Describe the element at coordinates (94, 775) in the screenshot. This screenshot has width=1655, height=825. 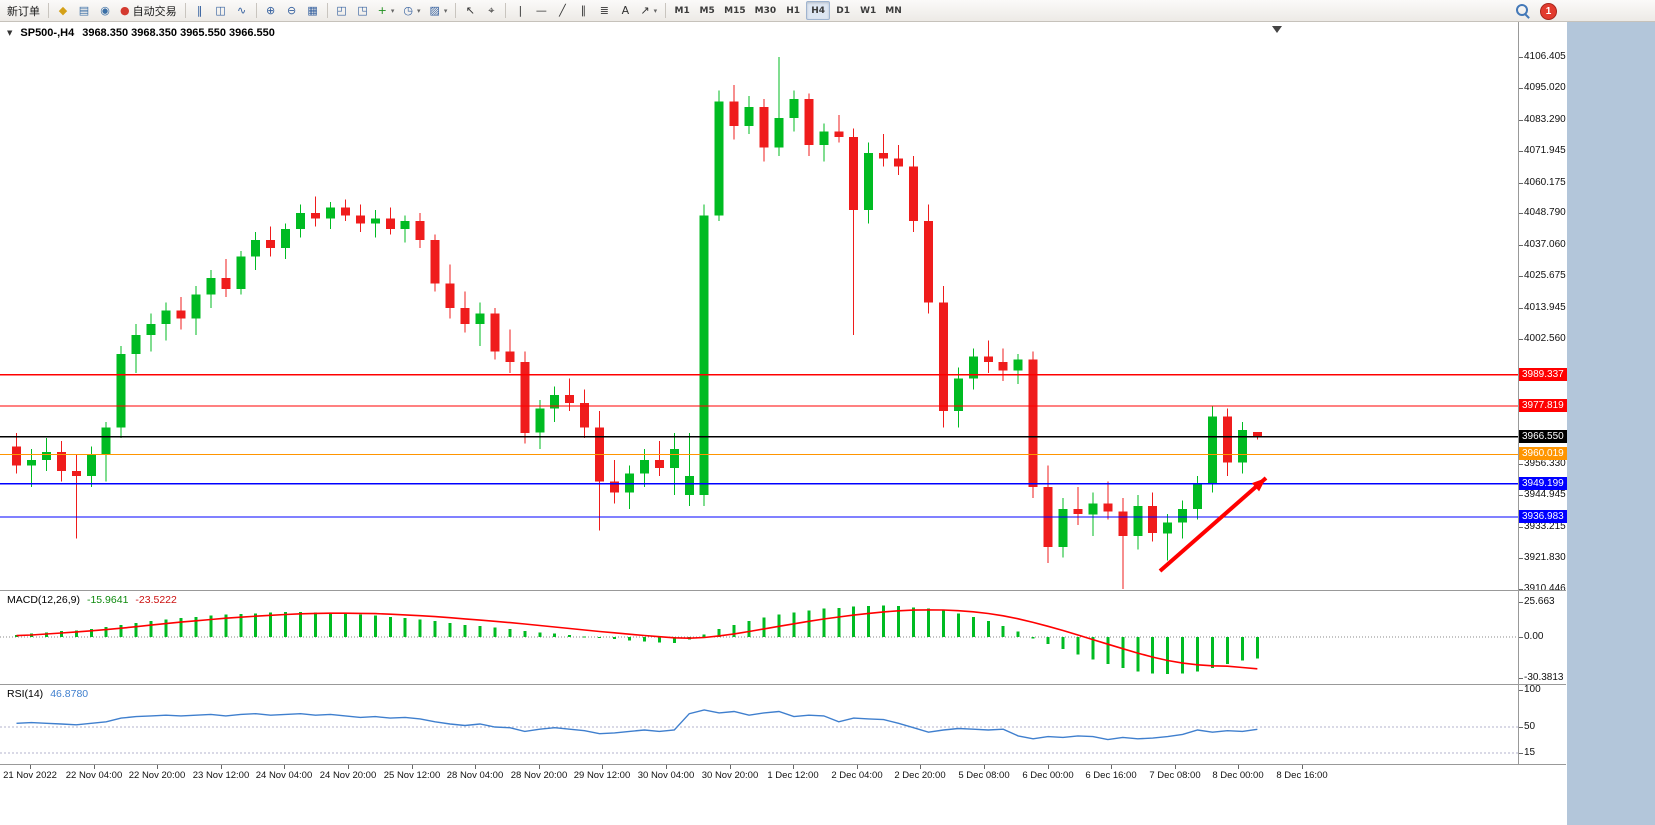
I see `time-axis-label: 22 Nov 04:00` at that location.